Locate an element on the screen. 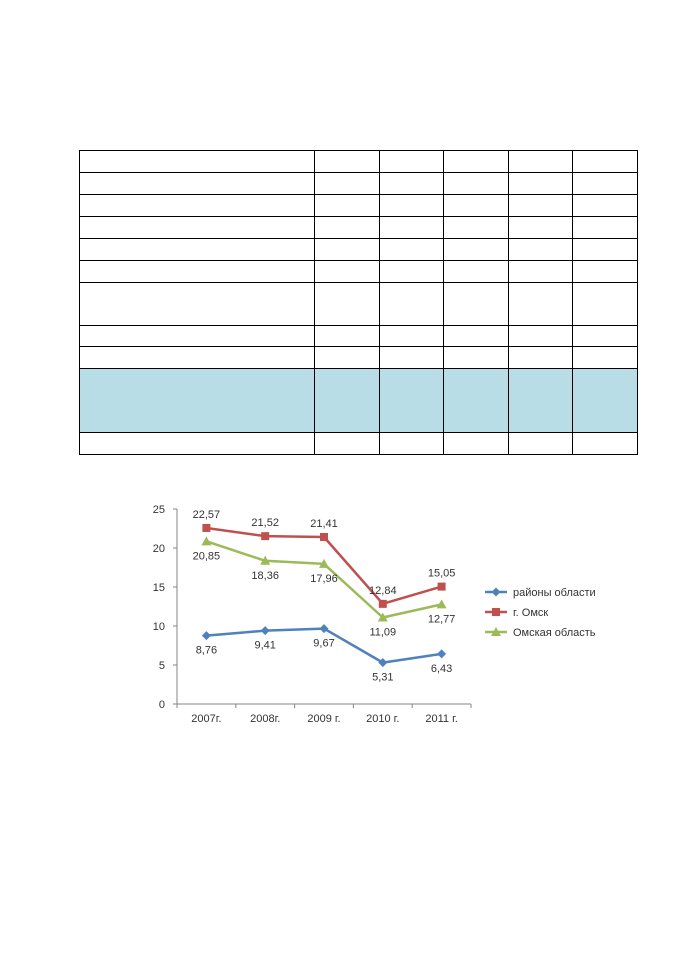 Image resolution: width=678 pixels, height=960 pixels. data-label: 12,77 is located at coordinates (442, 619).